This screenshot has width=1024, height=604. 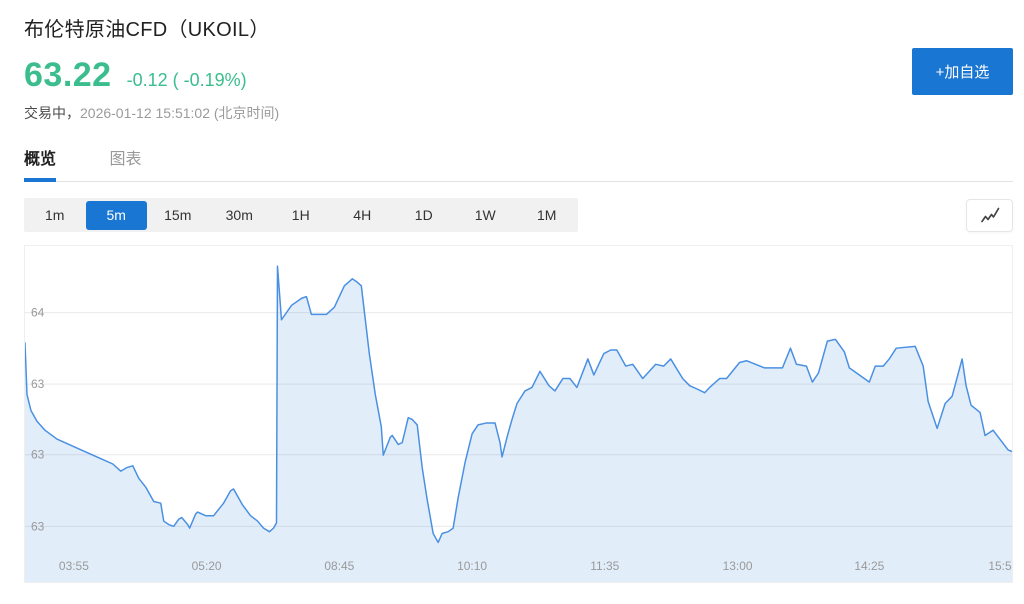 I want to click on timeframe-1mo: 1M, so click(x=547, y=215).